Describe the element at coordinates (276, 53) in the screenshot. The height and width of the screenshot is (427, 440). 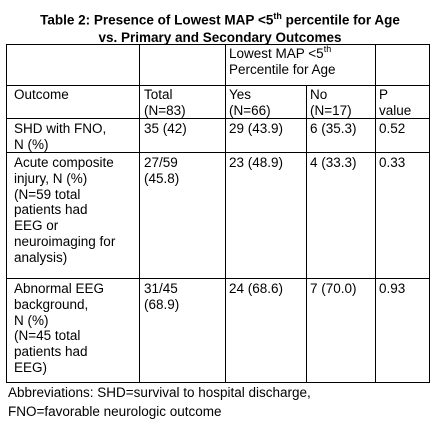
I see `group-header-text: Lowest MAP <5` at that location.